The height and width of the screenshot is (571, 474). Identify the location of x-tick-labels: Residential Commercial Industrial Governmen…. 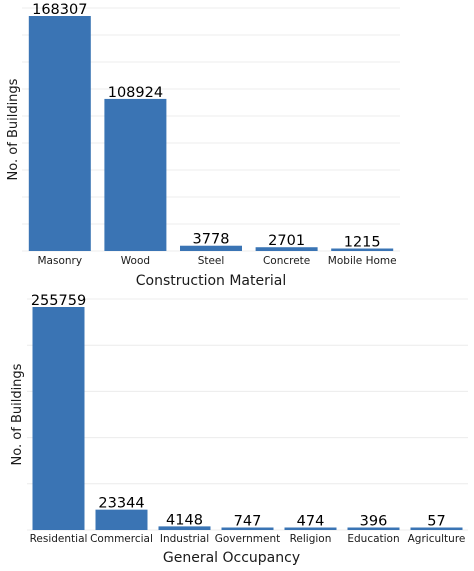
(248, 539).